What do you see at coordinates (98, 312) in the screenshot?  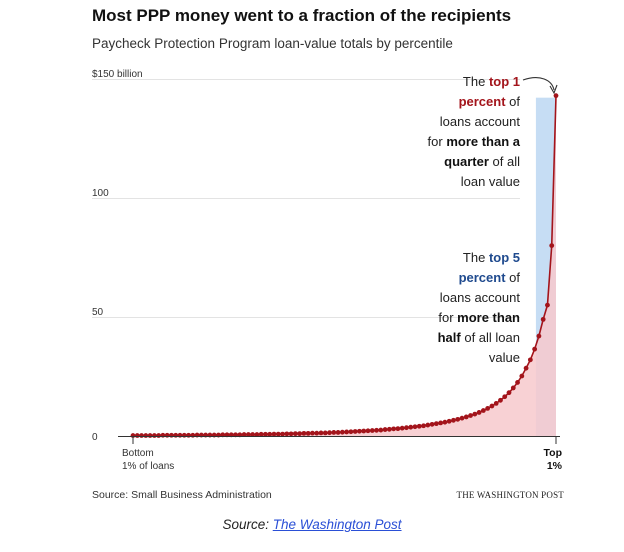 I see `y-tick-label: 50` at bounding box center [98, 312].